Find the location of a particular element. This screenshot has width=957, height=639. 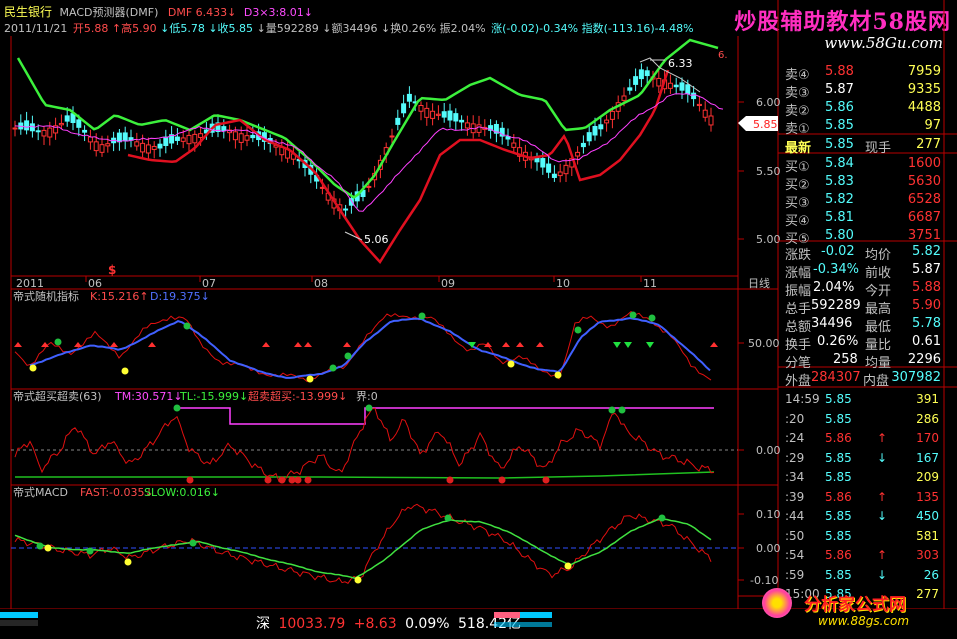

macd-slow-value: SLOW:0.016↓ is located at coordinates (182, 492).